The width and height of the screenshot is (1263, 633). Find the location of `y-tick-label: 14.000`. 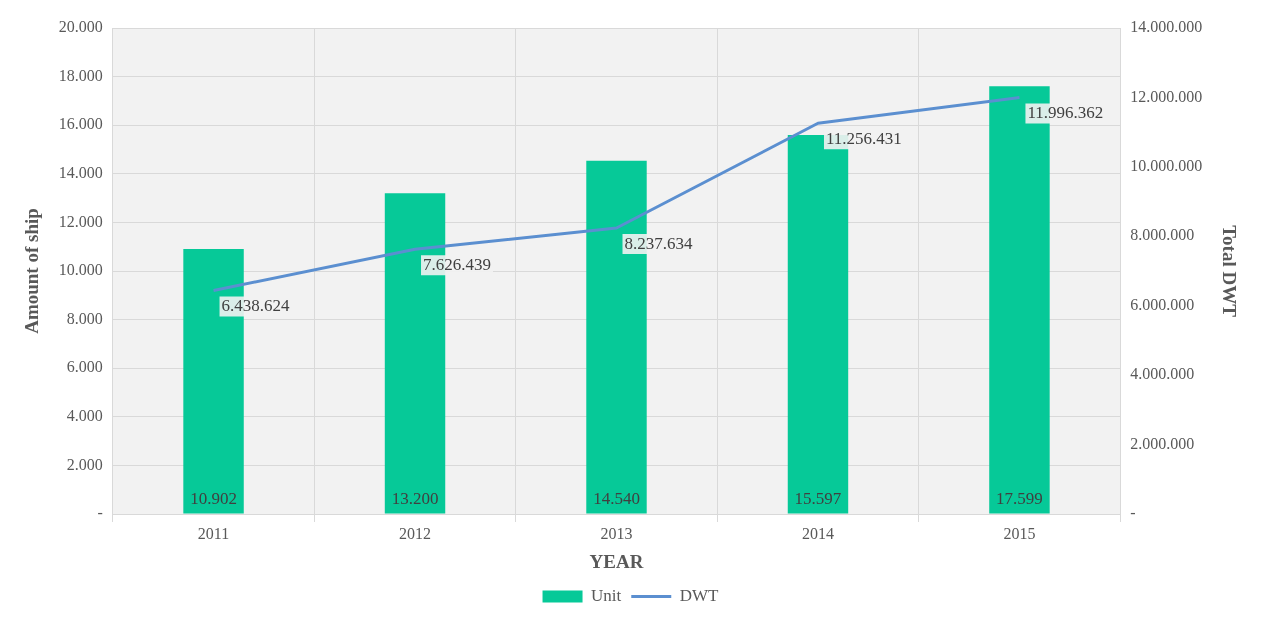

y-tick-label: 14.000 is located at coordinates (80, 172).